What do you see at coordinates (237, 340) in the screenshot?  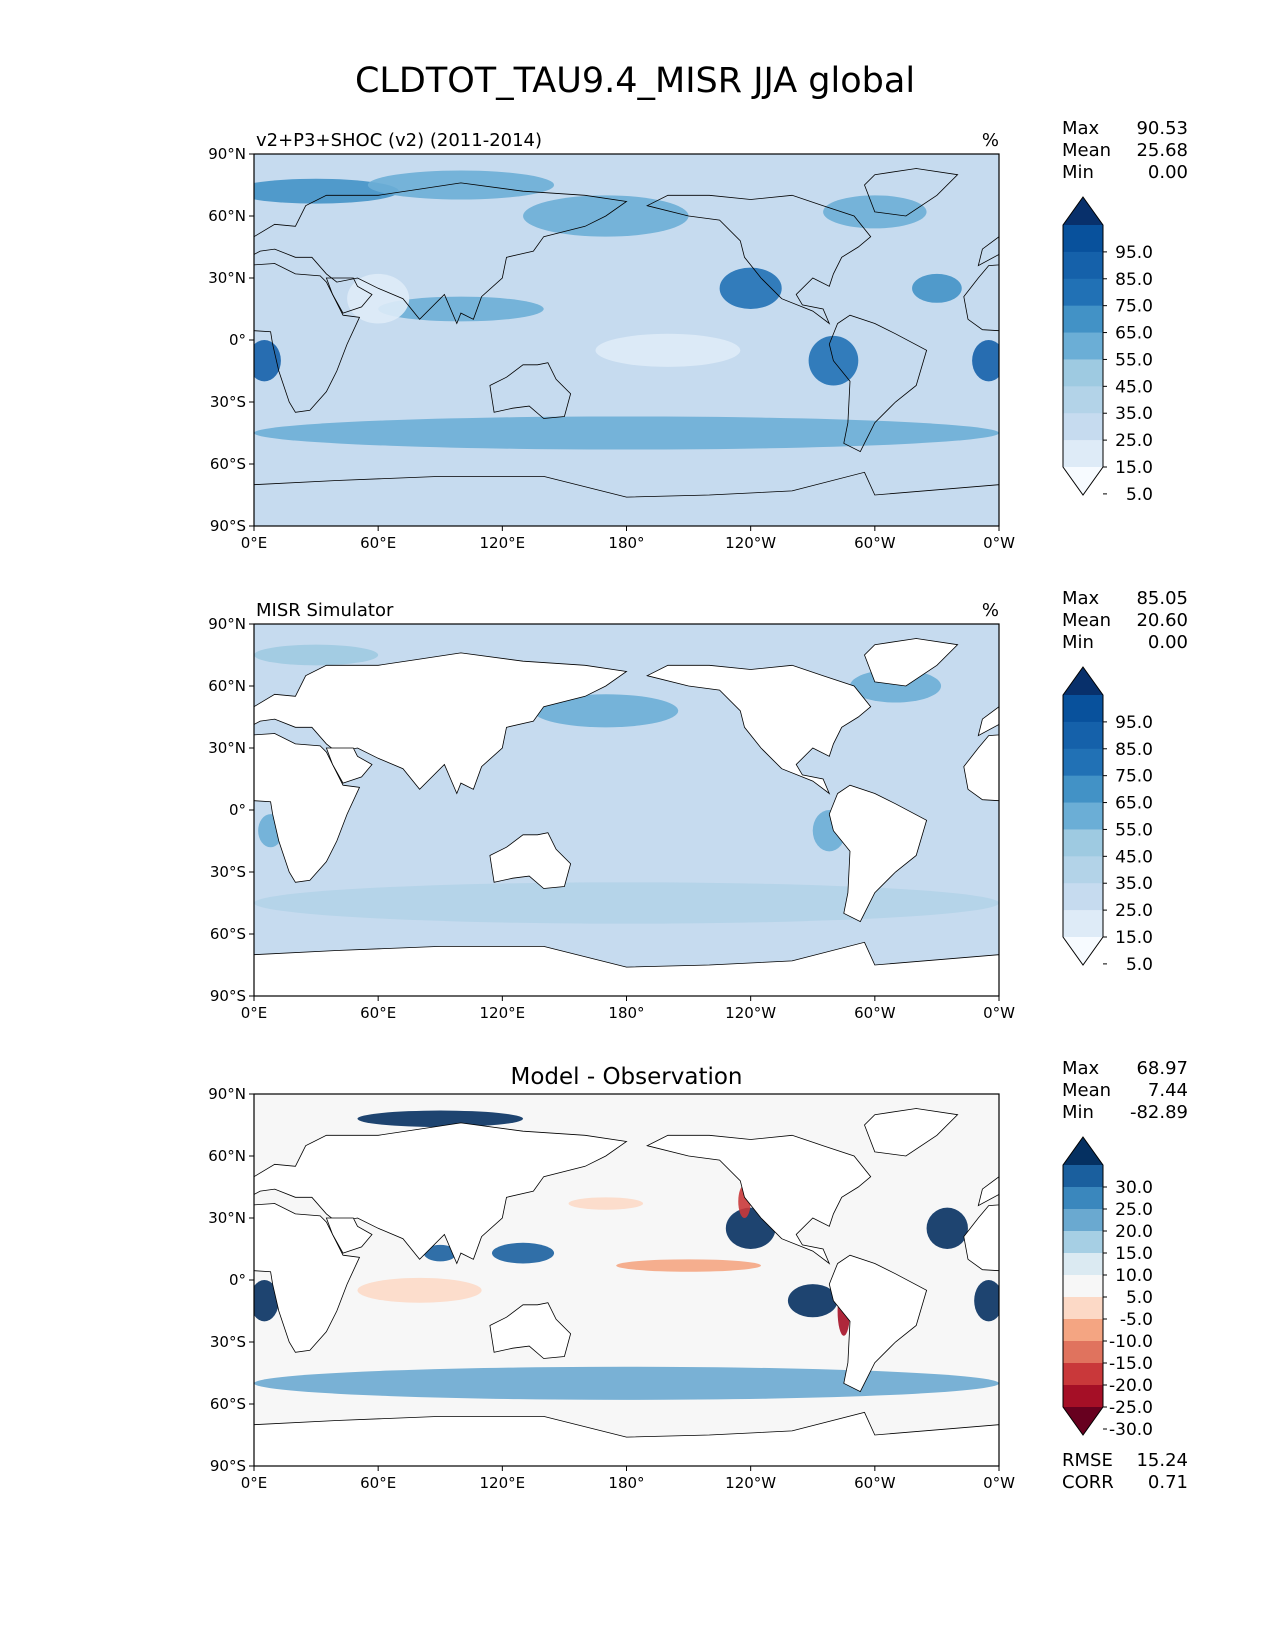 I see `lat-tick-label: 0°` at bounding box center [237, 340].